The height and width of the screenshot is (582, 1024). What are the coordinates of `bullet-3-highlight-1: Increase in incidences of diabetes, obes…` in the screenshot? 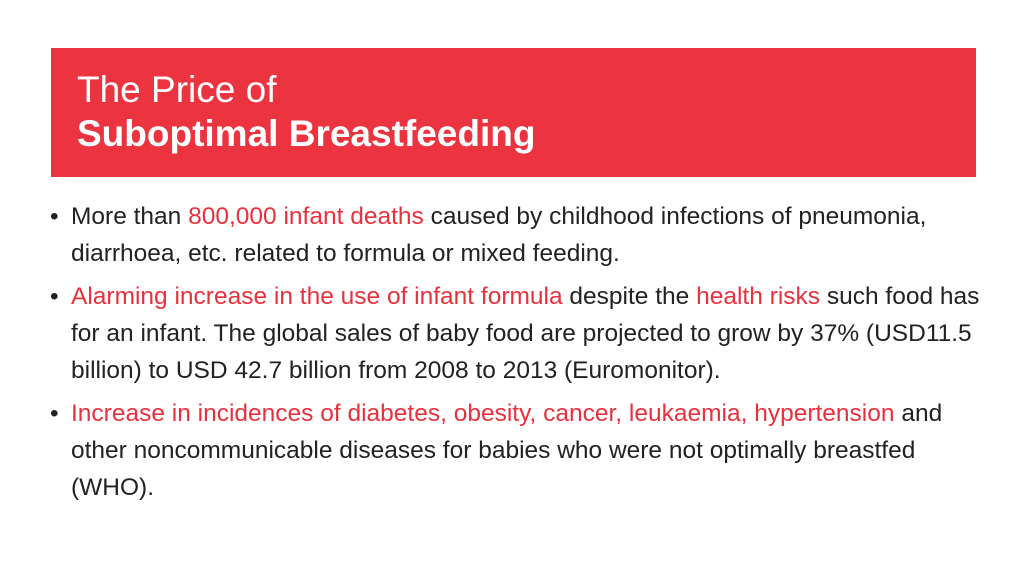 It's located at (483, 413).